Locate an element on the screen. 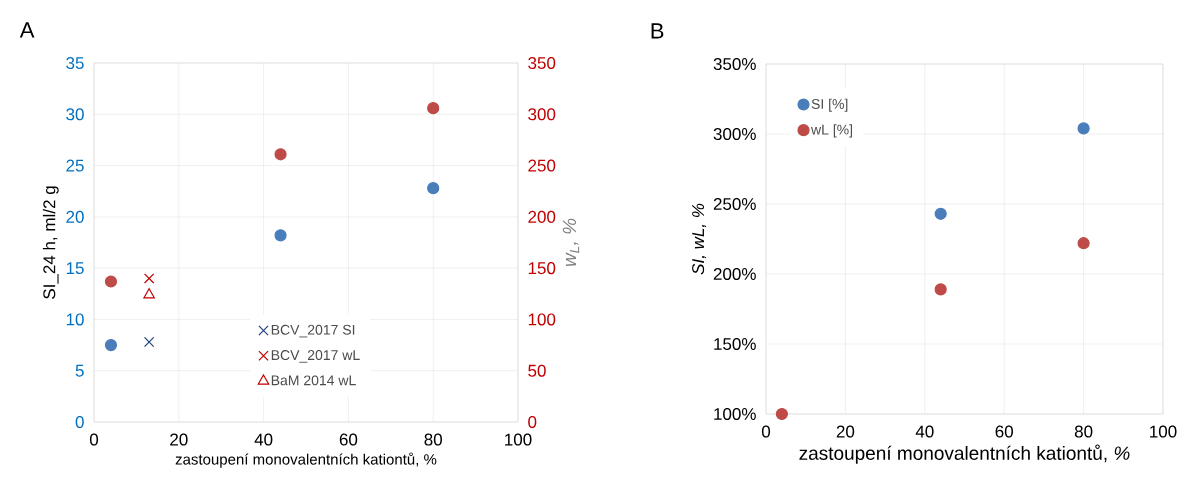 This screenshot has width=1192, height=491. y-tick-label: 20 is located at coordinates (75, 216).